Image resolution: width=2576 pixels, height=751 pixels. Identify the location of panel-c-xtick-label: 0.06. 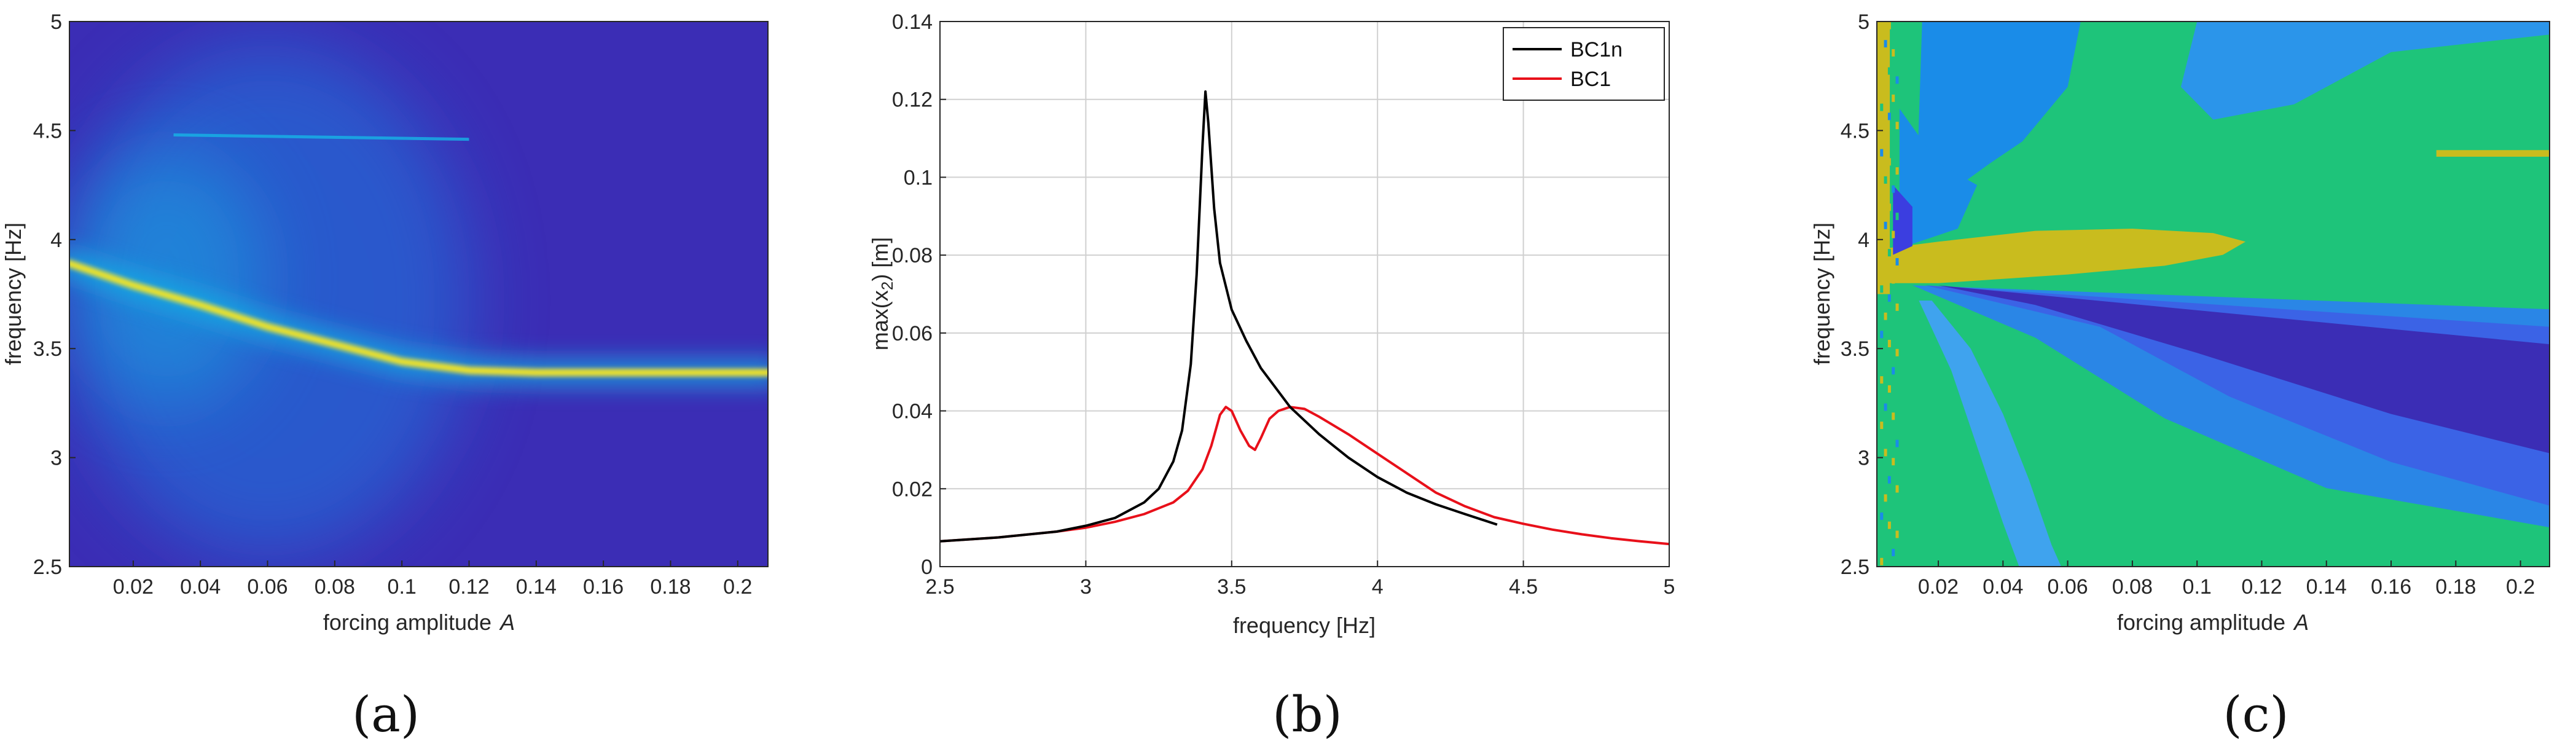
(2068, 587).